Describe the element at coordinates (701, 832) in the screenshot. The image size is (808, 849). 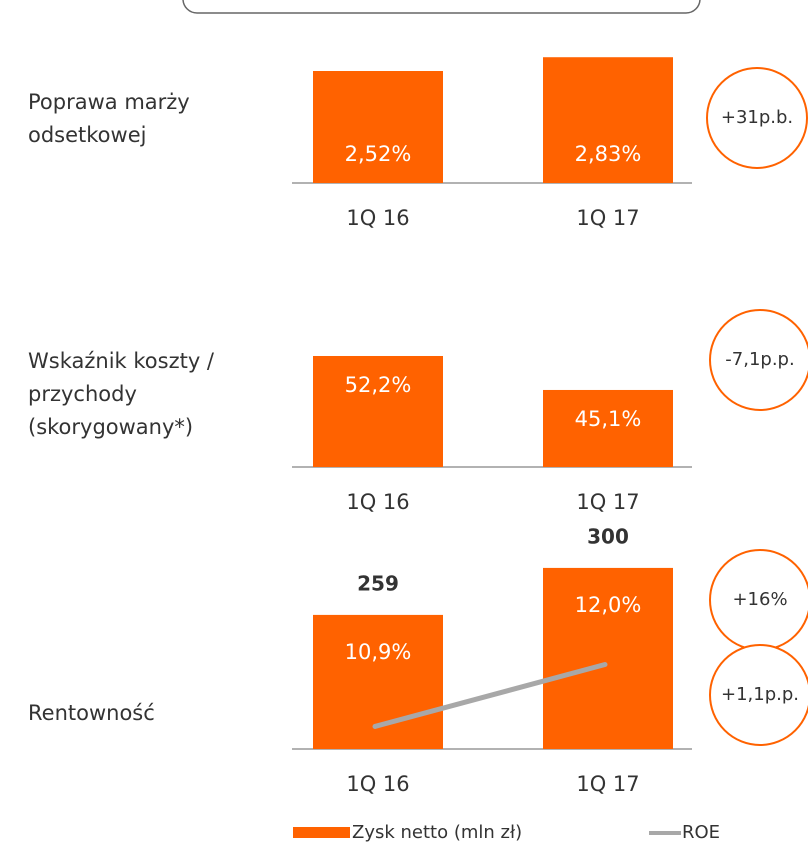
I see `legend-label: ROE` at that location.